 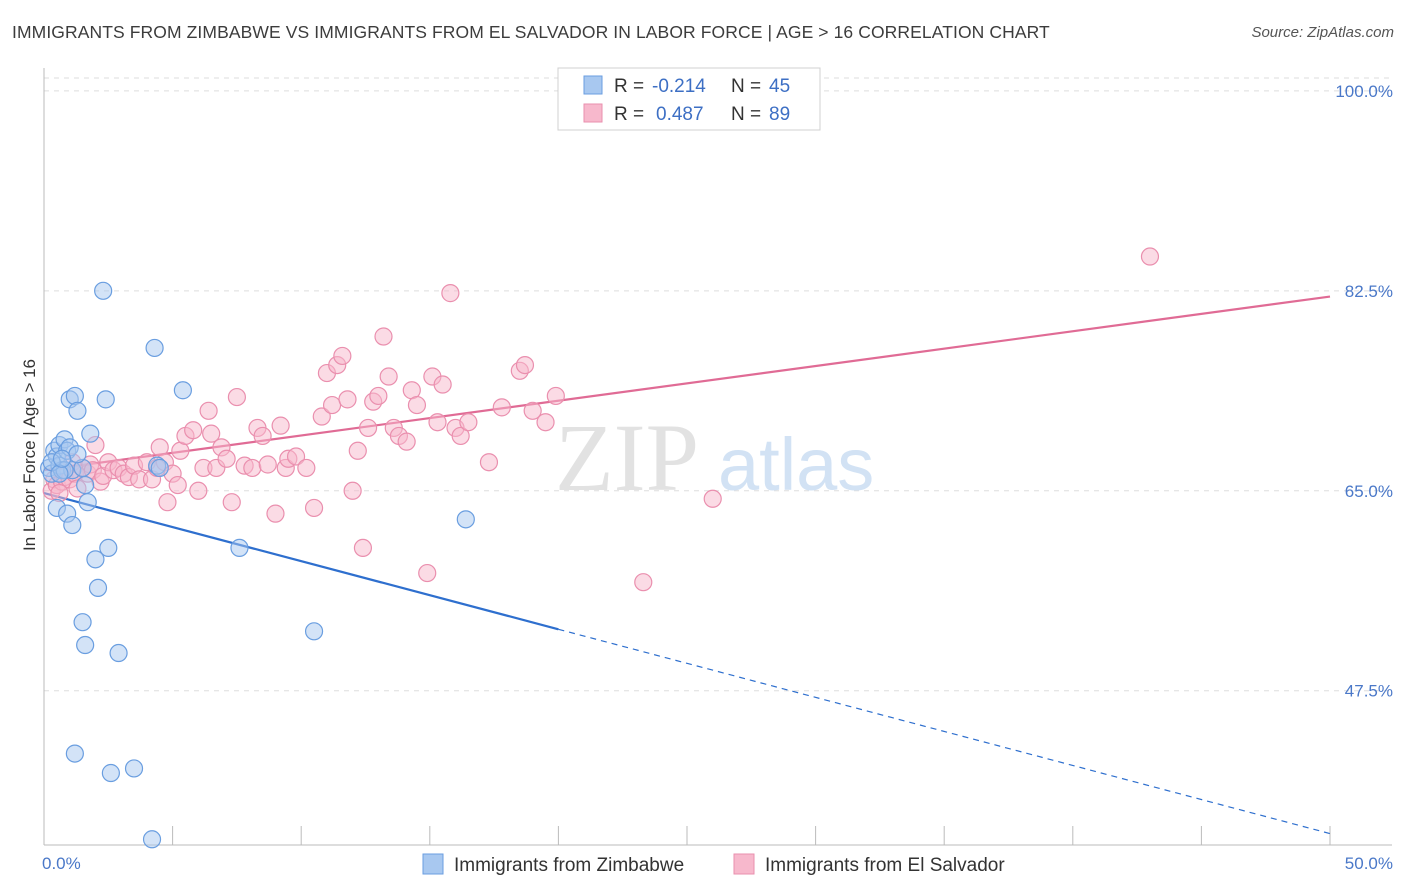 What do you see at coordinates (885, 865) in the screenshot?
I see `series-legend-el-salvador: Immigrants from El Salvador` at bounding box center [885, 865].